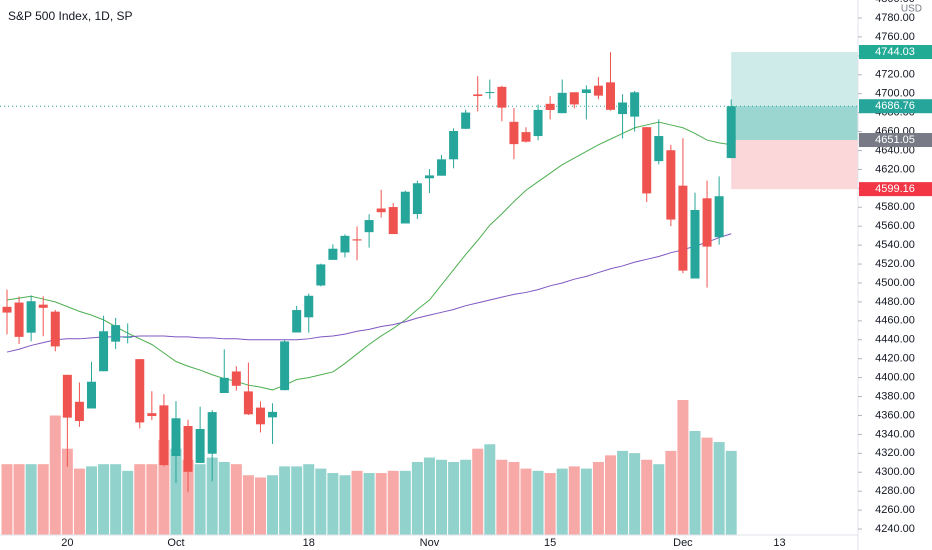 Image resolution: width=932 pixels, height=550 pixels. I want to click on y-tick-label: 4560.00, so click(895, 226).